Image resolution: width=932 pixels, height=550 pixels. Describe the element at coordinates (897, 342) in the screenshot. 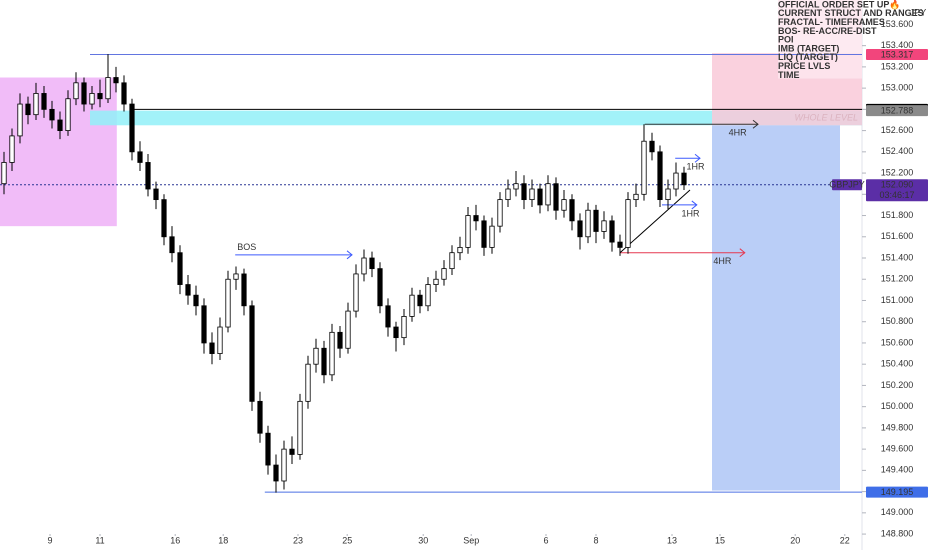

I see `y-tick-label: 150.600` at that location.